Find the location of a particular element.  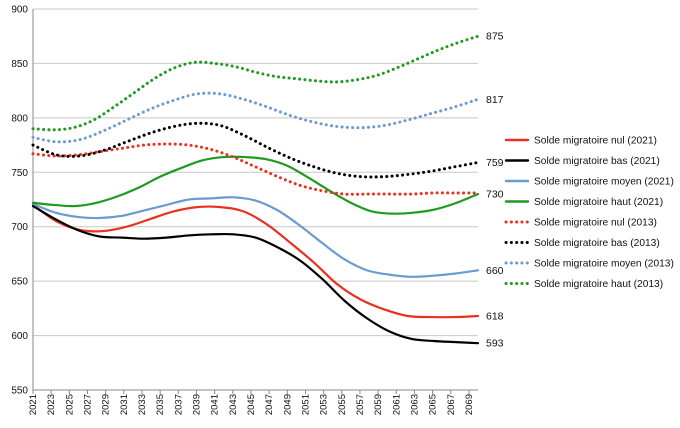

y-axis-ticks: 550 600 650 700 750 800 850 900 is located at coordinates (19, 201).